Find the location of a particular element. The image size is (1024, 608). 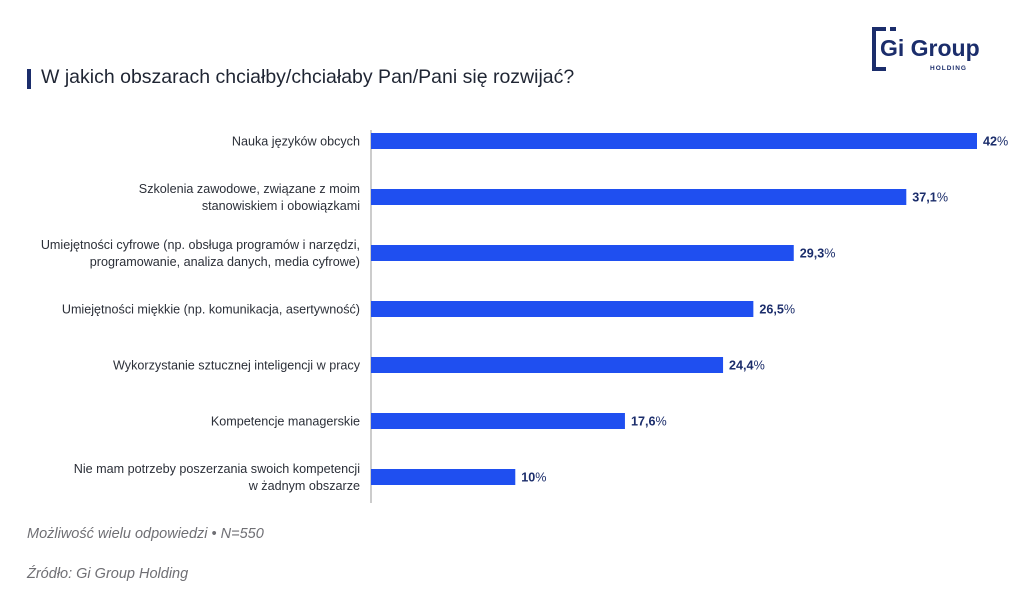

value-label-1: 37,1% is located at coordinates (930, 198).